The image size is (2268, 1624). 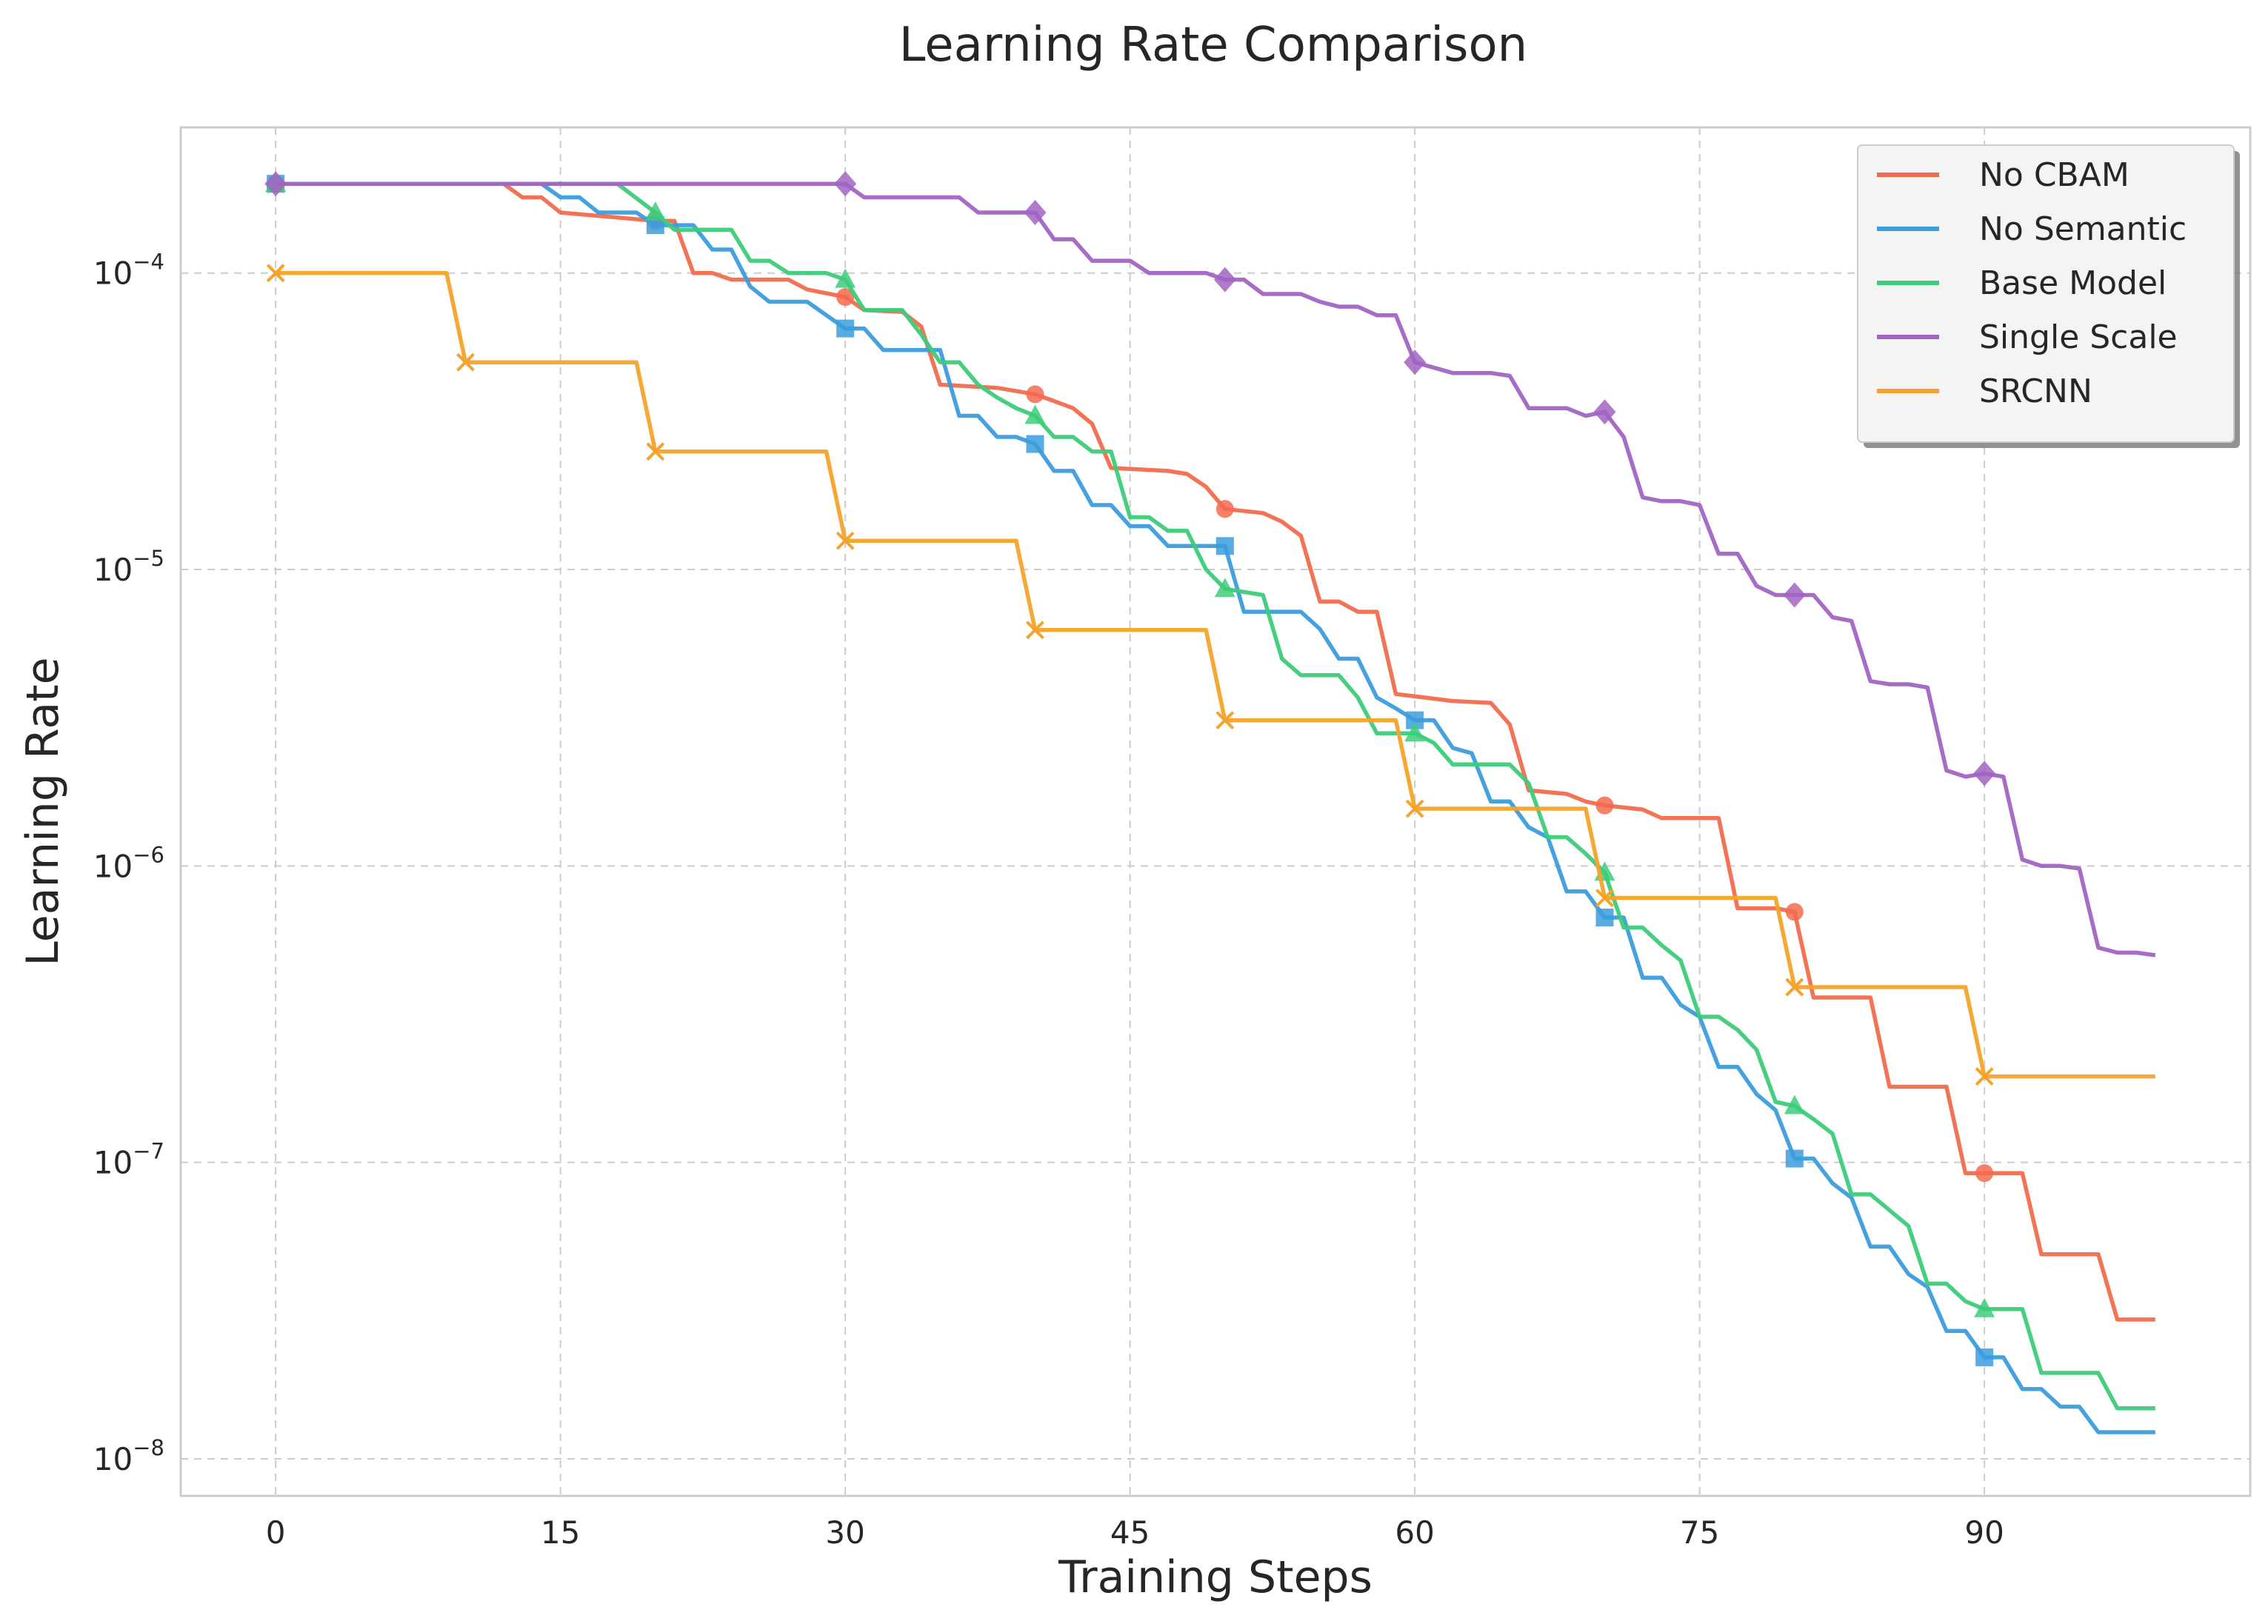 What do you see at coordinates (2054, 175) in the screenshot?
I see `legend-label: No CBAM` at bounding box center [2054, 175].